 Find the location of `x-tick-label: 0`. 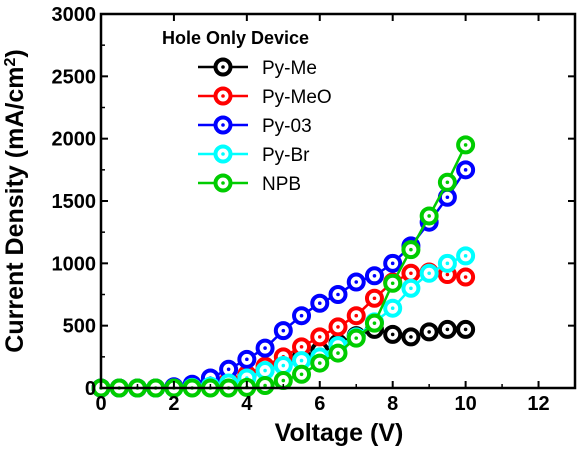

x-tick-label: 0 is located at coordinates (100, 404).